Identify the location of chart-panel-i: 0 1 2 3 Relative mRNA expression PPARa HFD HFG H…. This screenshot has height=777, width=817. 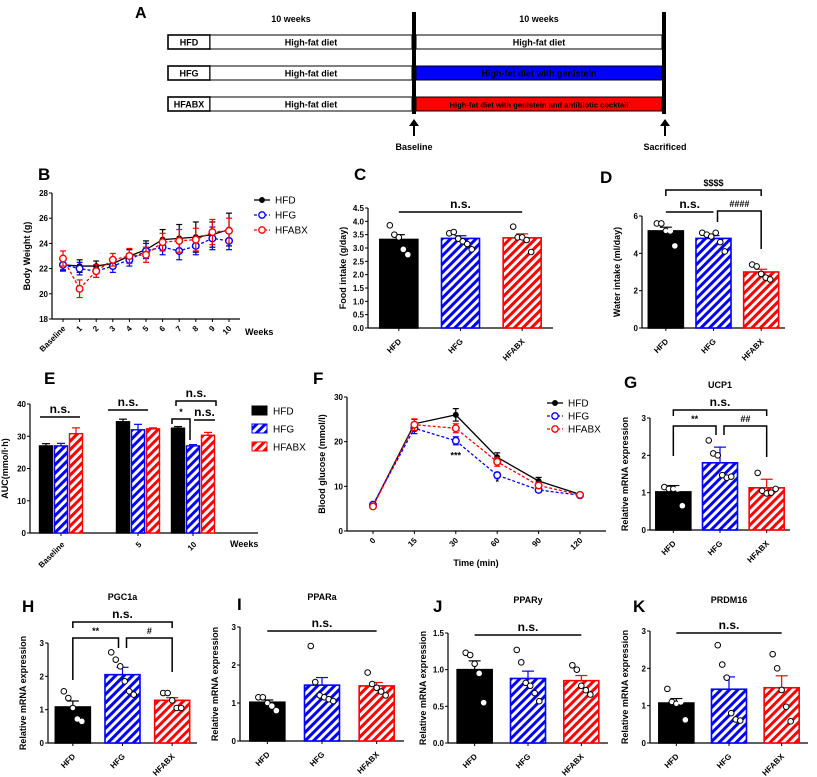
(307, 684).